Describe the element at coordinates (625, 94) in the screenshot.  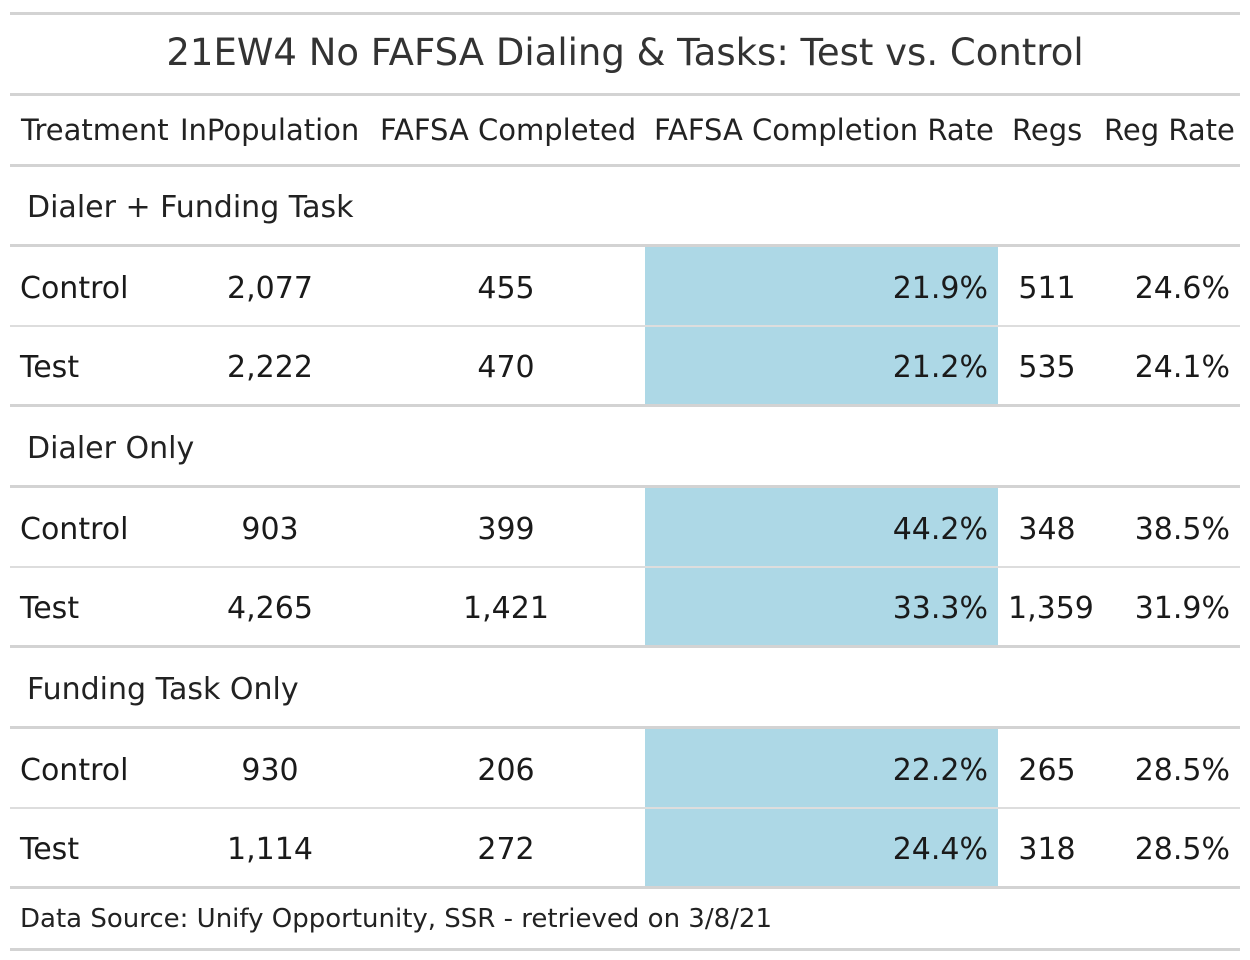
I see `title-rule` at that location.